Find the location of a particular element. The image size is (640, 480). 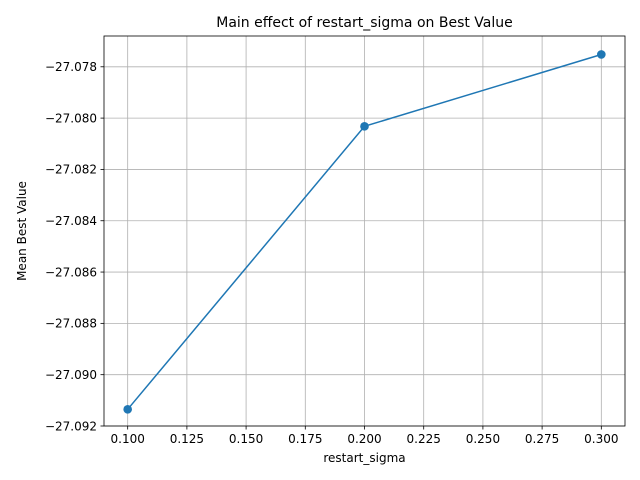

y-tick-label: −27.080 is located at coordinates (71, 118).